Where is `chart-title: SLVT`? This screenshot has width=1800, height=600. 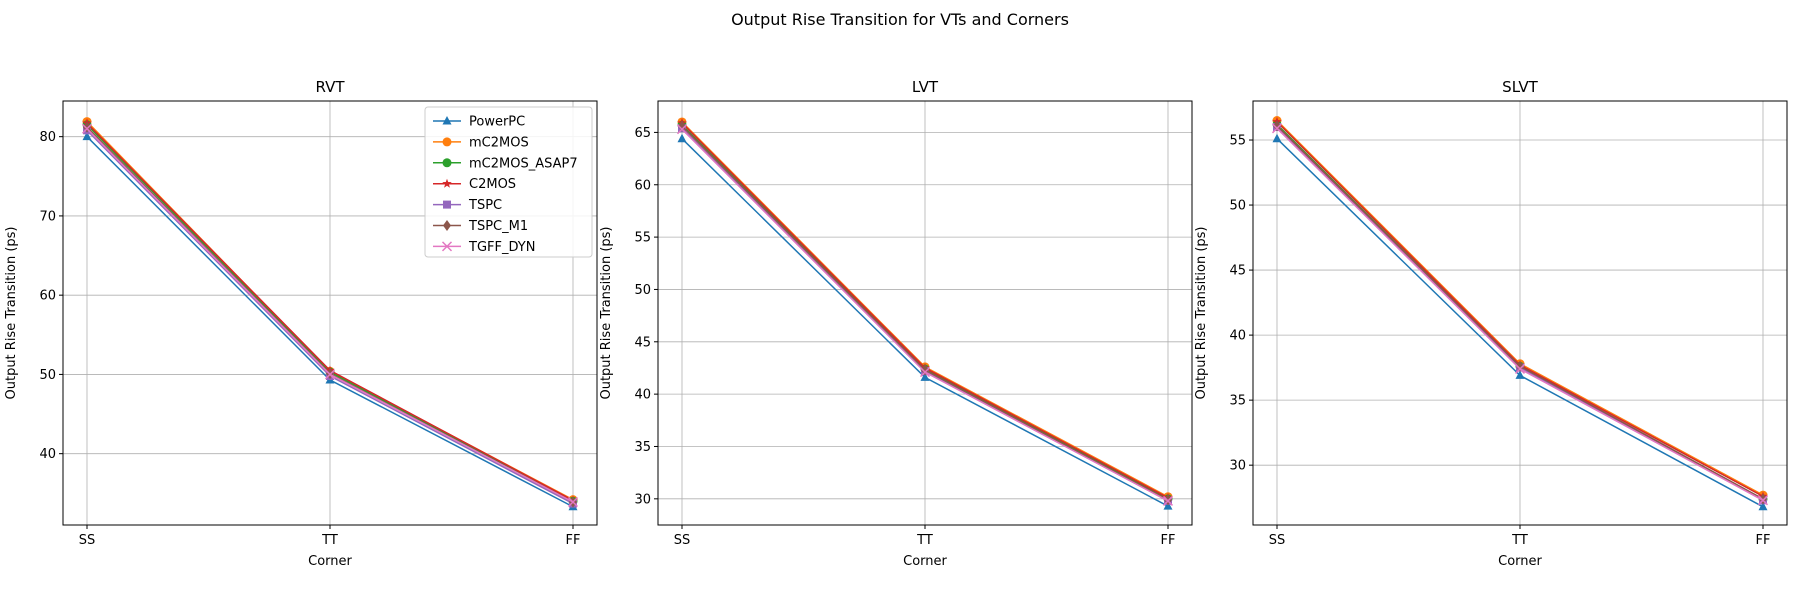
chart-title: SLVT is located at coordinates (1520, 87).